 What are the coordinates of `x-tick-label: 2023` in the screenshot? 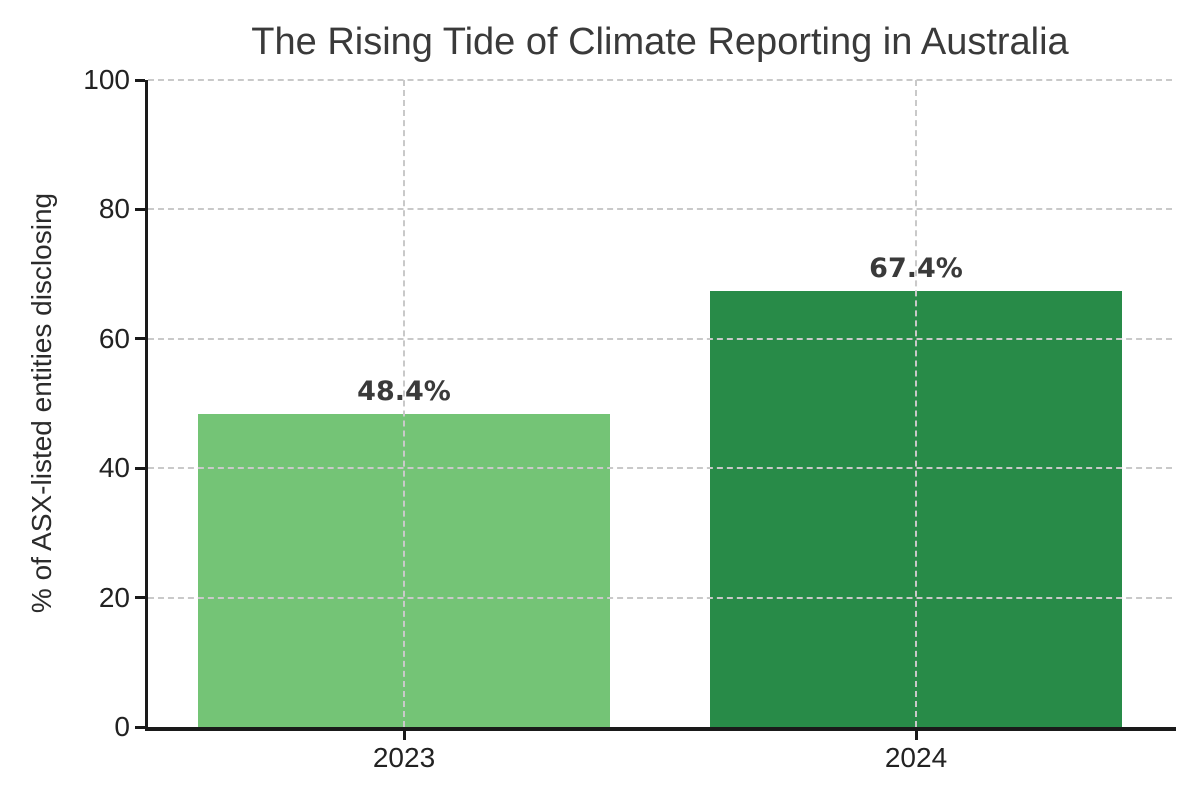 It's located at (404, 757).